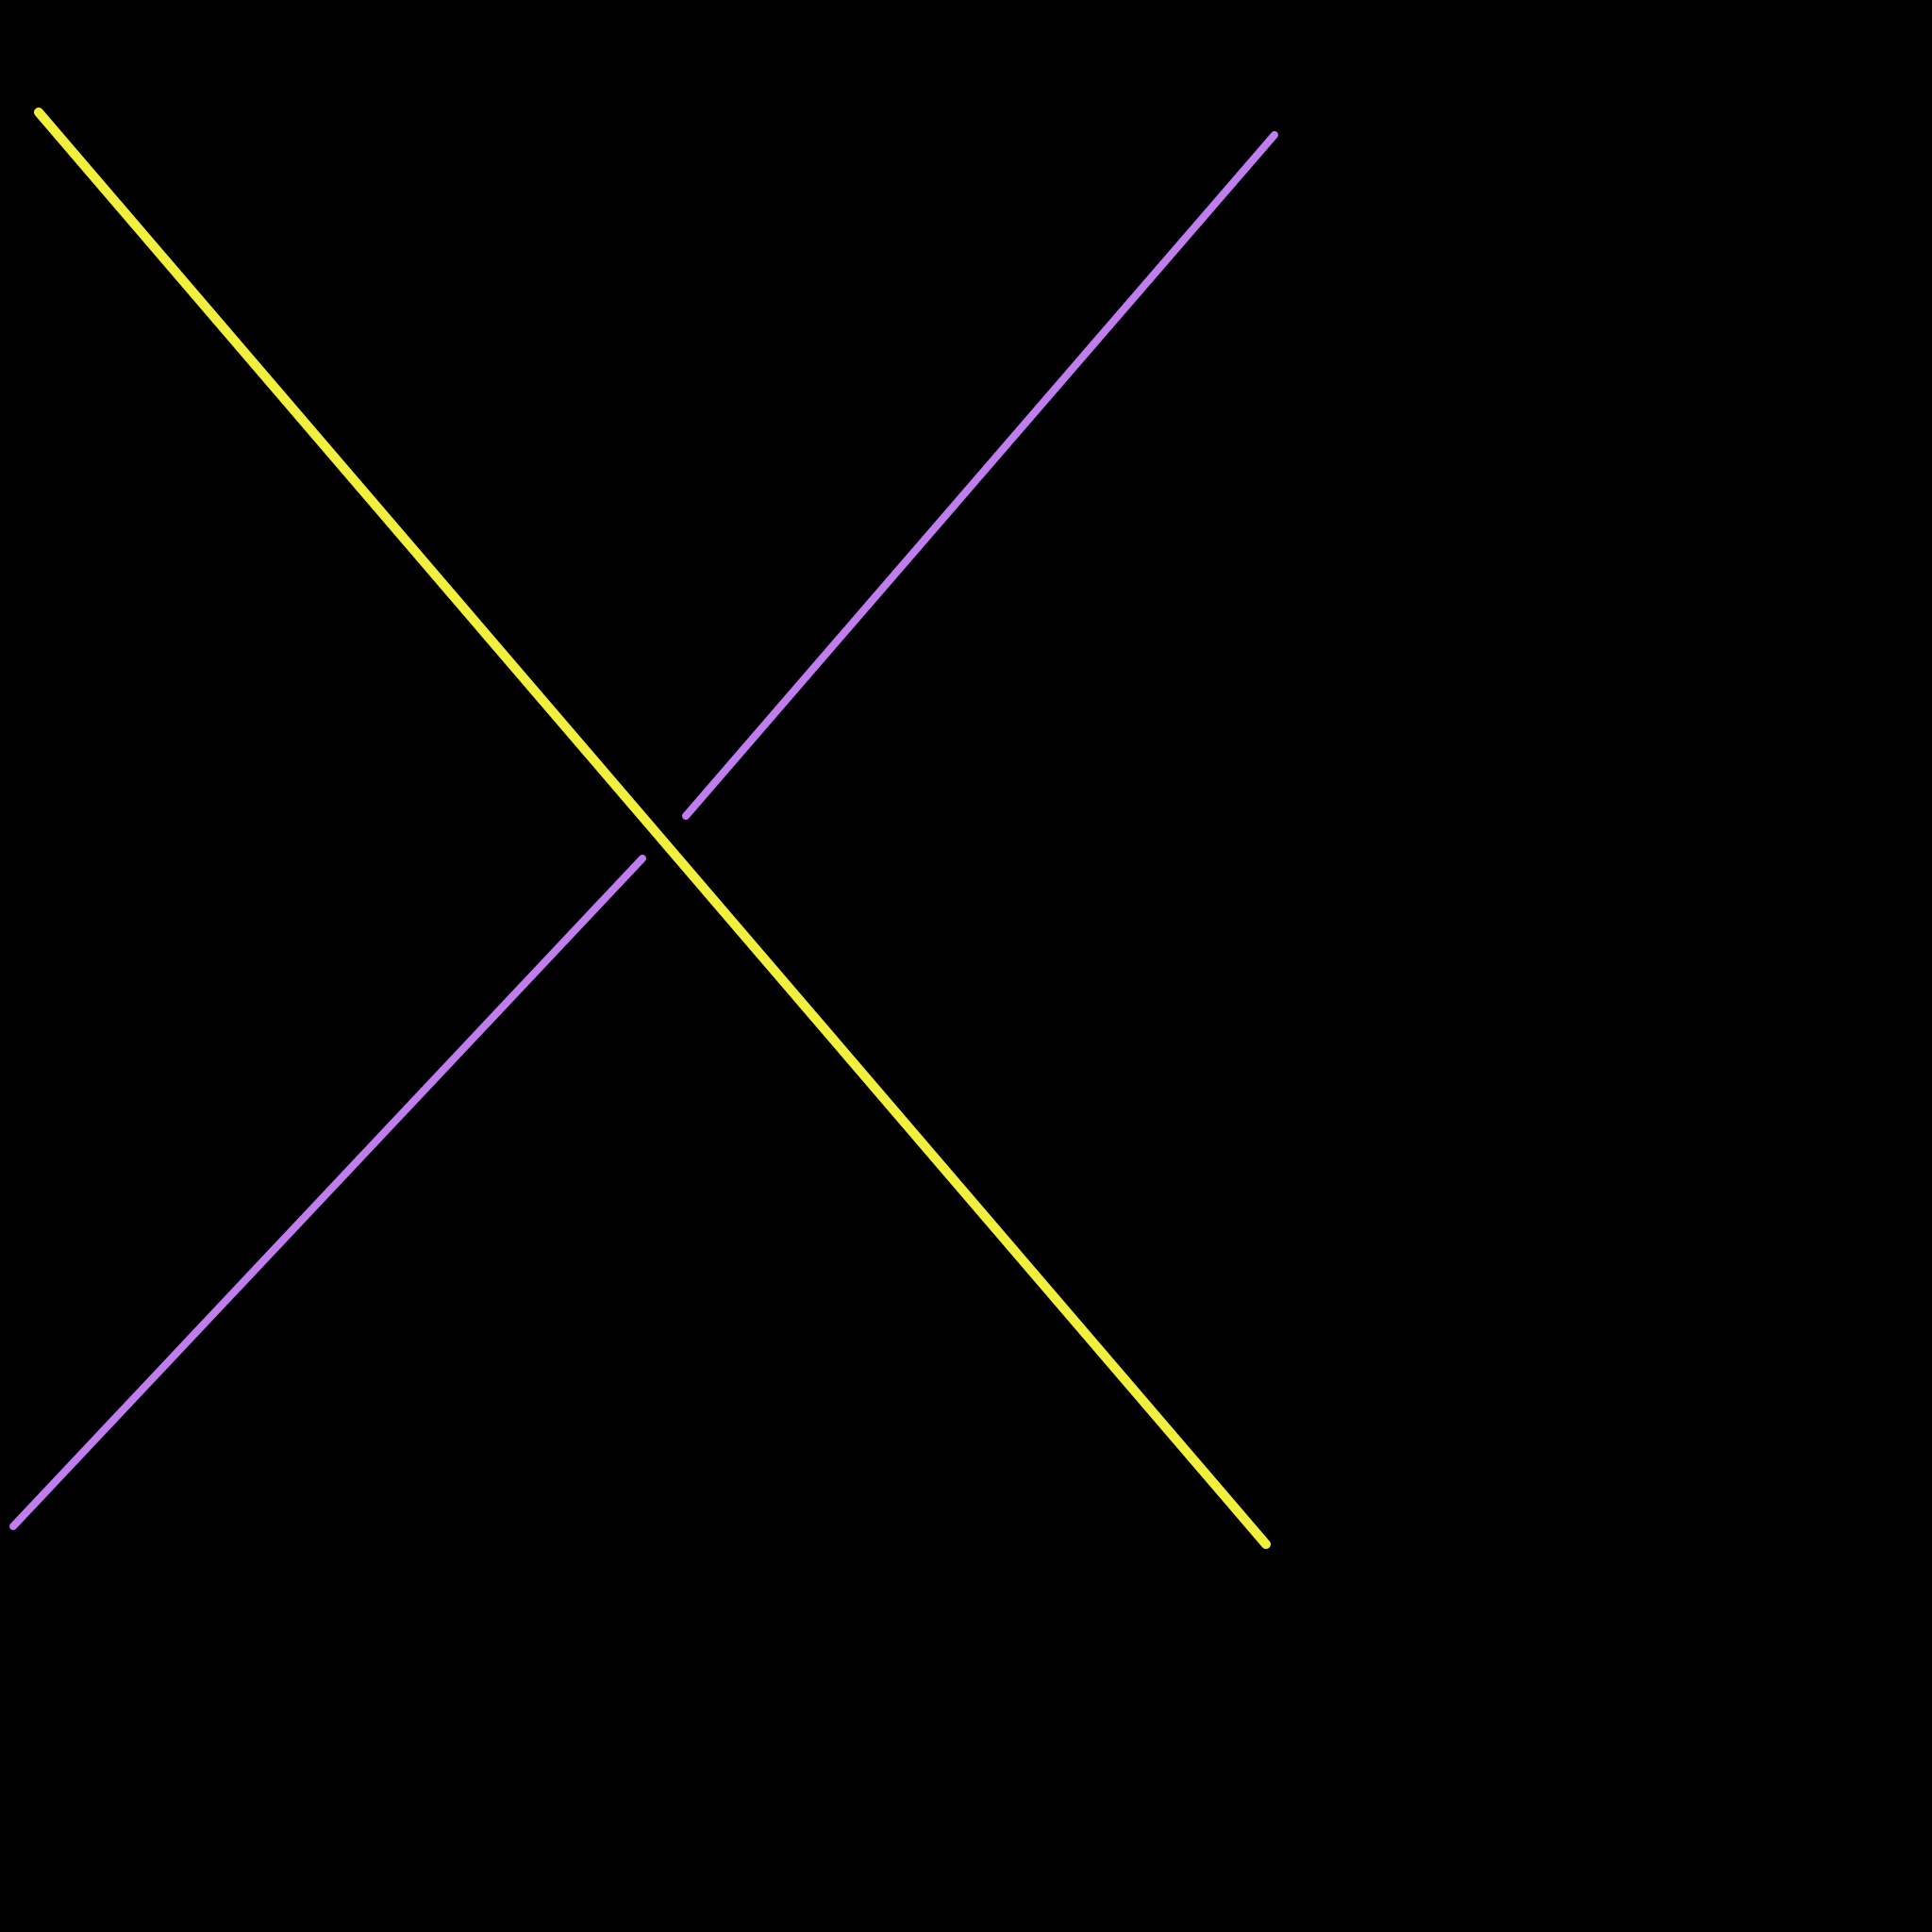  Describe the element at coordinates (328, 1192) in the screenshot. I see `purple-lower-segment-line` at that location.